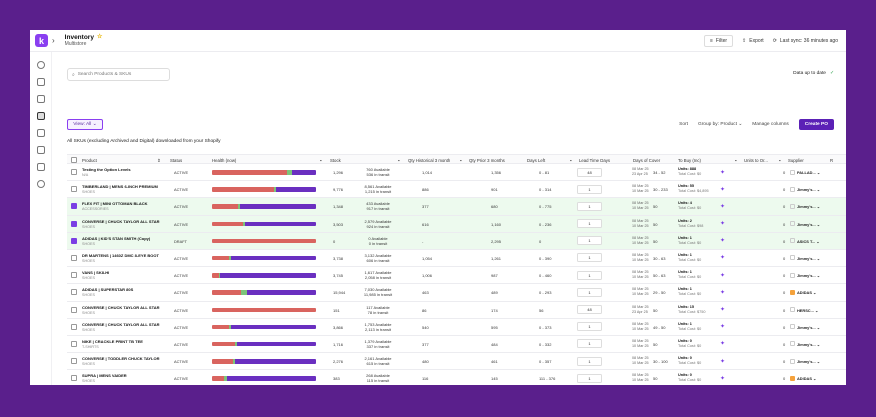  What do you see at coordinates (121, 361) in the screenshot?
I see `product-cell: CONVERSE | TODDLER CHUCK TAYLOR SHOES` at bounding box center [121, 361].